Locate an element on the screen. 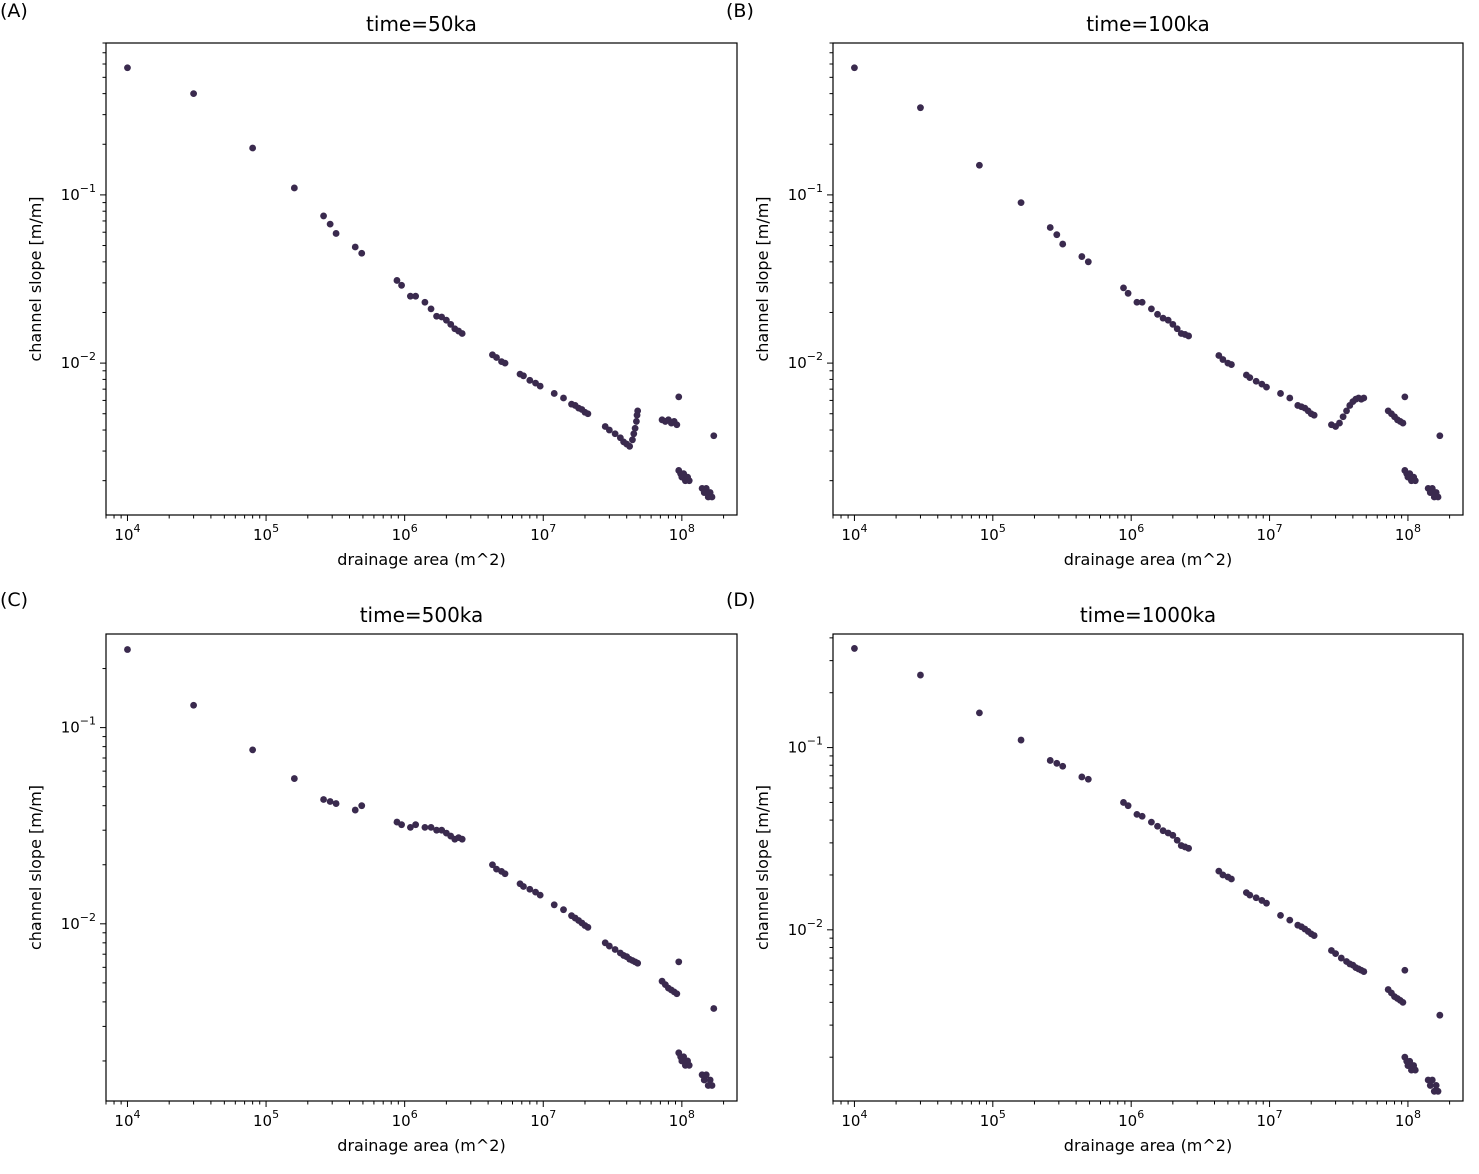 The width and height of the screenshot is (1479, 1174). panel-label: (B) is located at coordinates (740, 11).